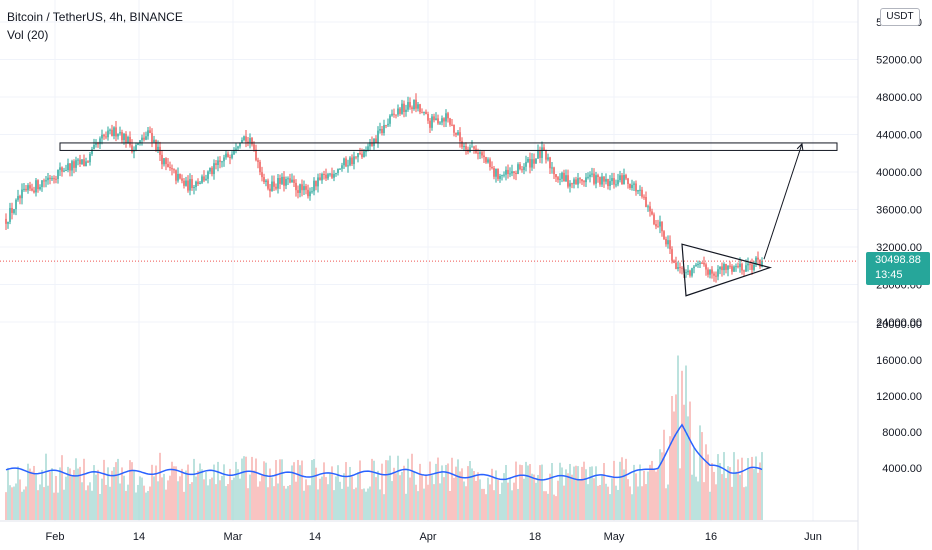 The height and width of the screenshot is (550, 932). I want to click on volume-indicator-label: Vol (20), so click(28, 35).